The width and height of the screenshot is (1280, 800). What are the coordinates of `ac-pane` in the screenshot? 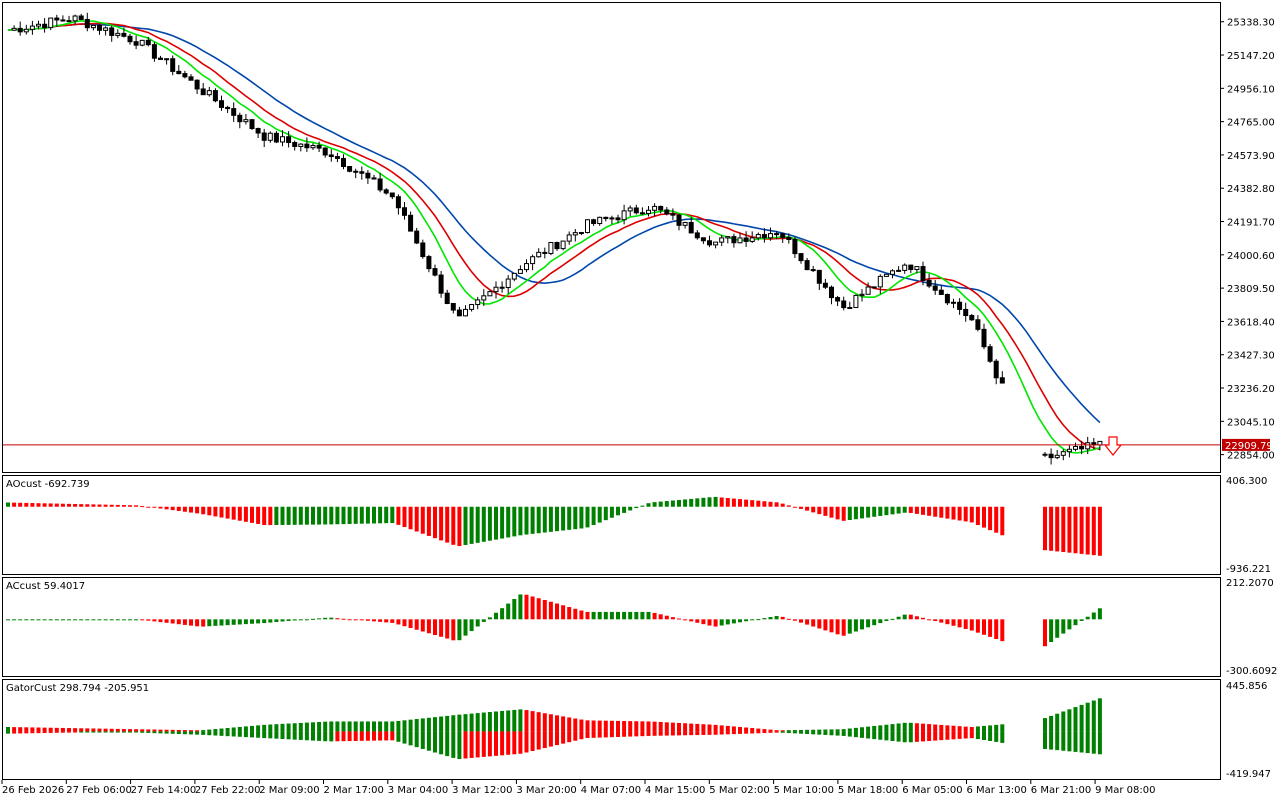 It's located at (554, 620).